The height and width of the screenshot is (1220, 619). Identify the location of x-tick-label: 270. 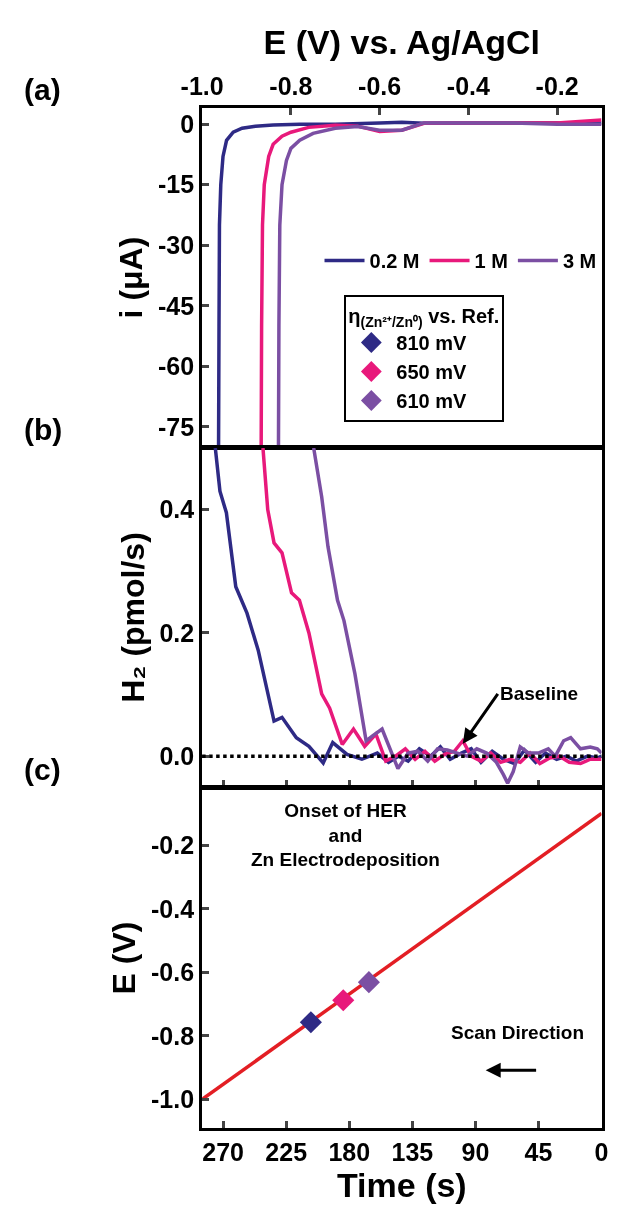
(223, 1152).